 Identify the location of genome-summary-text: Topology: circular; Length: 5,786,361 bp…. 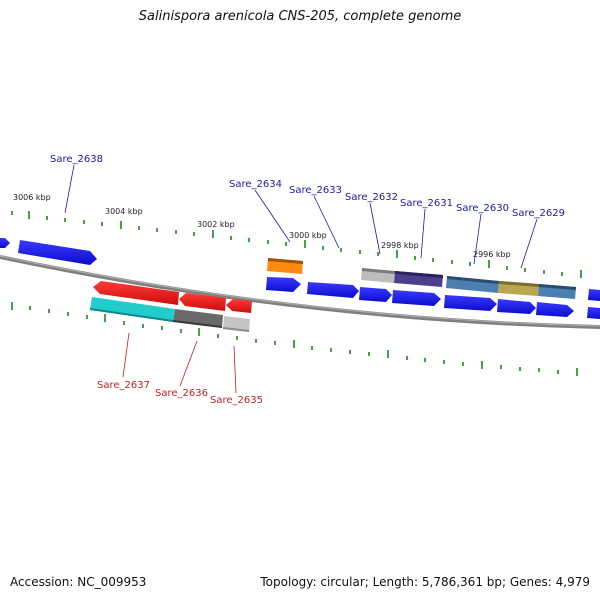
(425, 582).